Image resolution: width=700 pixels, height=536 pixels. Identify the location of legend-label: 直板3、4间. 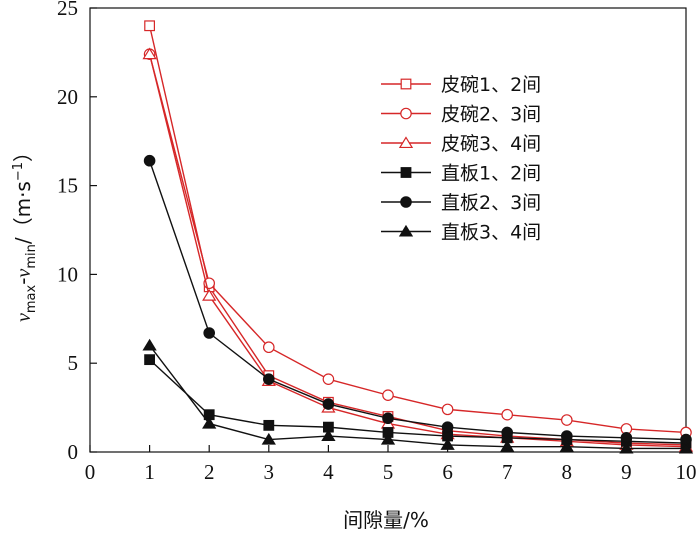
(491, 233).